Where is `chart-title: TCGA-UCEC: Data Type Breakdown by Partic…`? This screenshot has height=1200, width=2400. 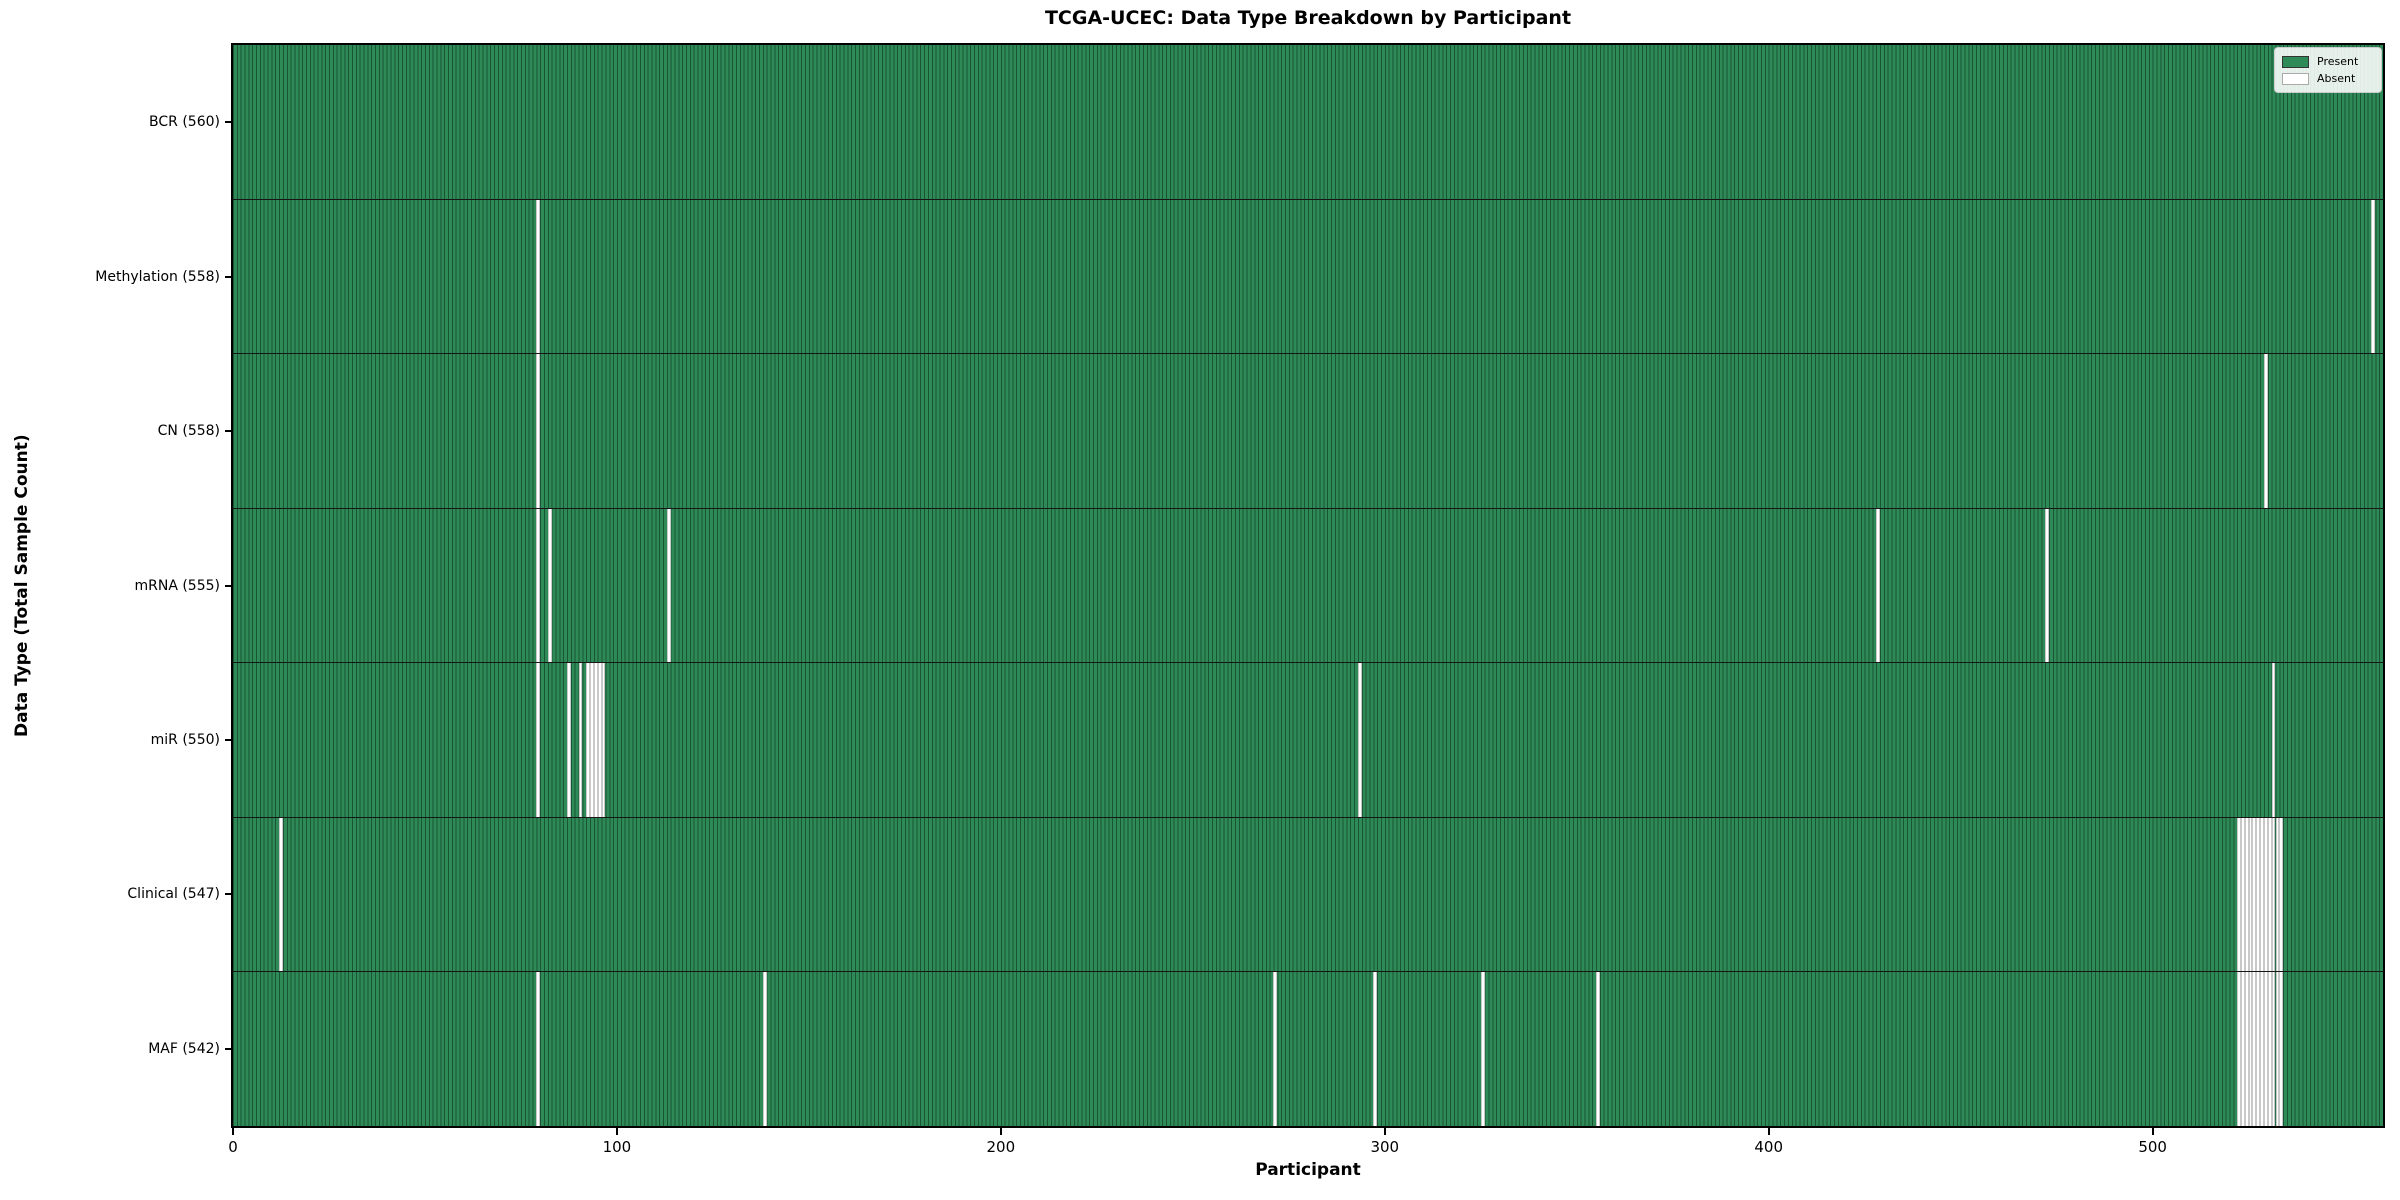
chart-title: TCGA-UCEC: Data Type Breakdown by Partic… is located at coordinates (1308, 18).